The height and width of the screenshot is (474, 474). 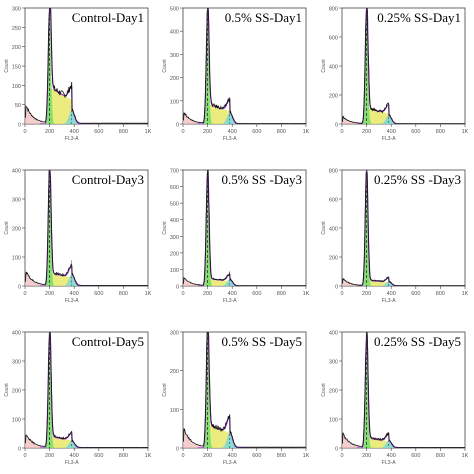 What do you see at coordinates (419, 17) in the screenshot?
I see `panel-title: 0.25% SS-Day1` at bounding box center [419, 17].